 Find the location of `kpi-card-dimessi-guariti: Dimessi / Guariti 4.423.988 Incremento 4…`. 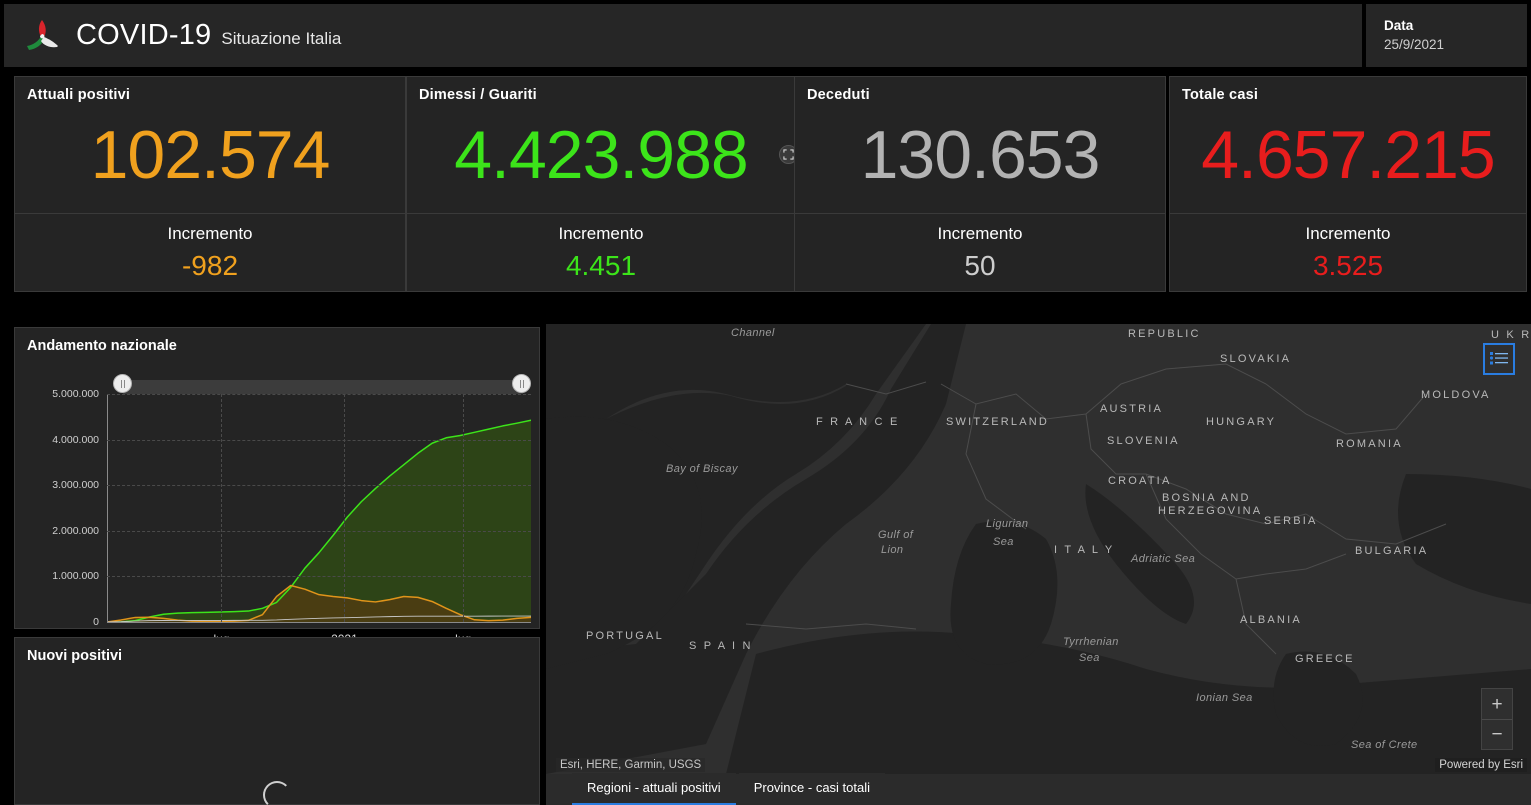

kpi-card-dimessi-guariti: Dimessi / Guariti 4.423.988 Incremento 4… is located at coordinates (601, 184).